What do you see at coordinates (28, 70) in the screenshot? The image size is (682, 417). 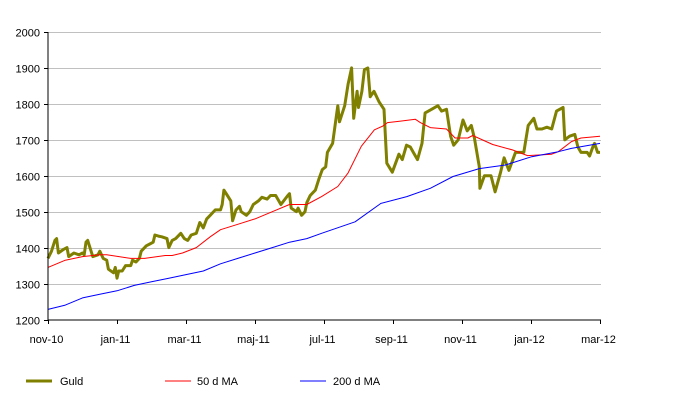 I see `y-tick-label: 1900` at bounding box center [28, 70].